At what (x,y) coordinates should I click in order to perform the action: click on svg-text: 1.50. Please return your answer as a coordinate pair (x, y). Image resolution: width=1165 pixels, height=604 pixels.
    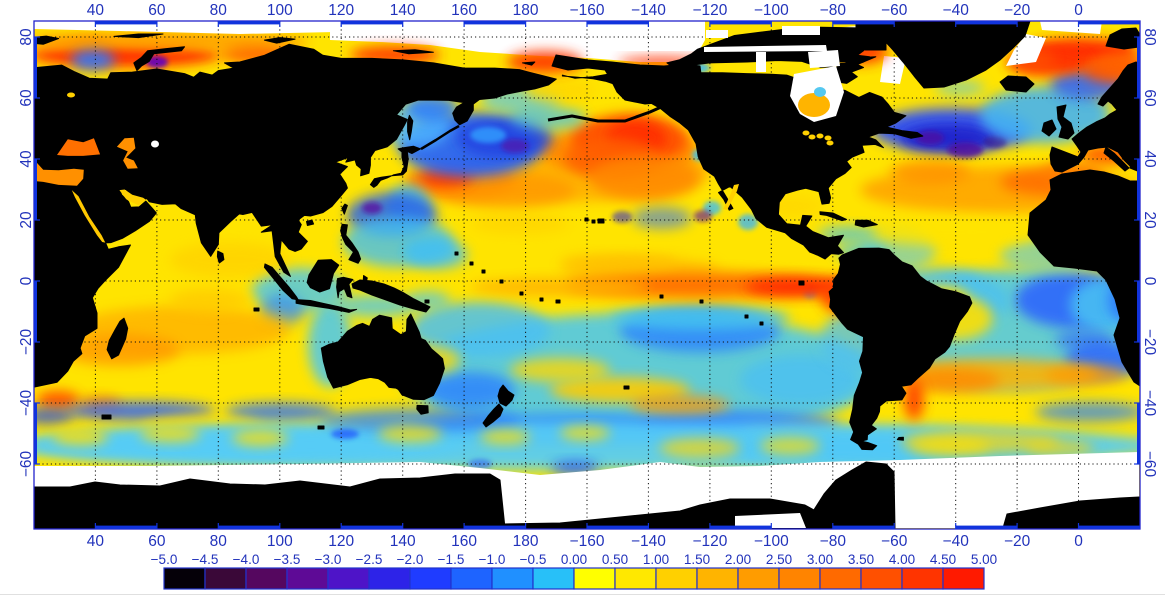
    Looking at the image, I should click on (697, 559).